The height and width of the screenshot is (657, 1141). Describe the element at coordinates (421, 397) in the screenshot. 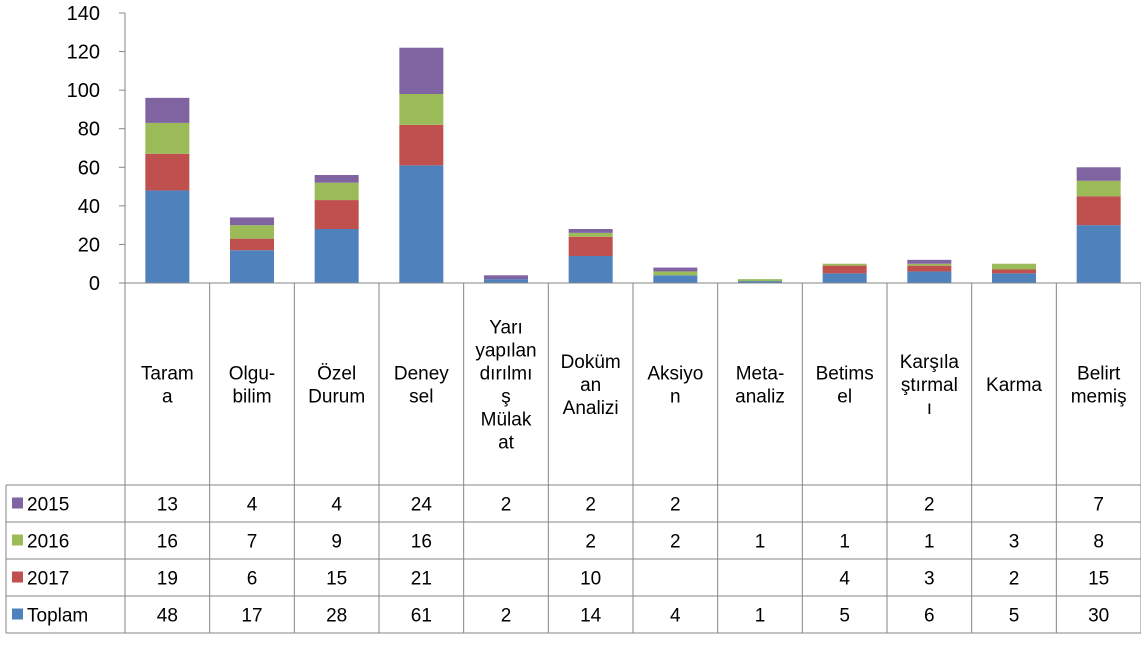

I see `category-label: sel` at that location.